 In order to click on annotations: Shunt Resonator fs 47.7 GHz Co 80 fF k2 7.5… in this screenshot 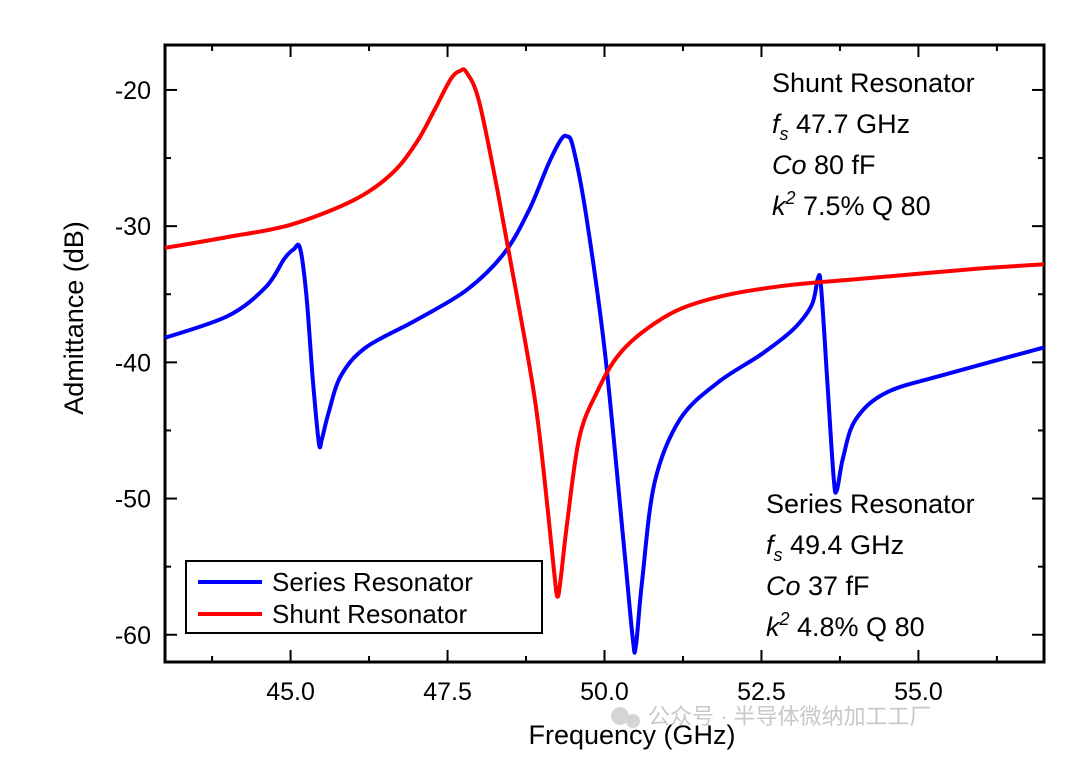, I will do `click(870, 355)`.